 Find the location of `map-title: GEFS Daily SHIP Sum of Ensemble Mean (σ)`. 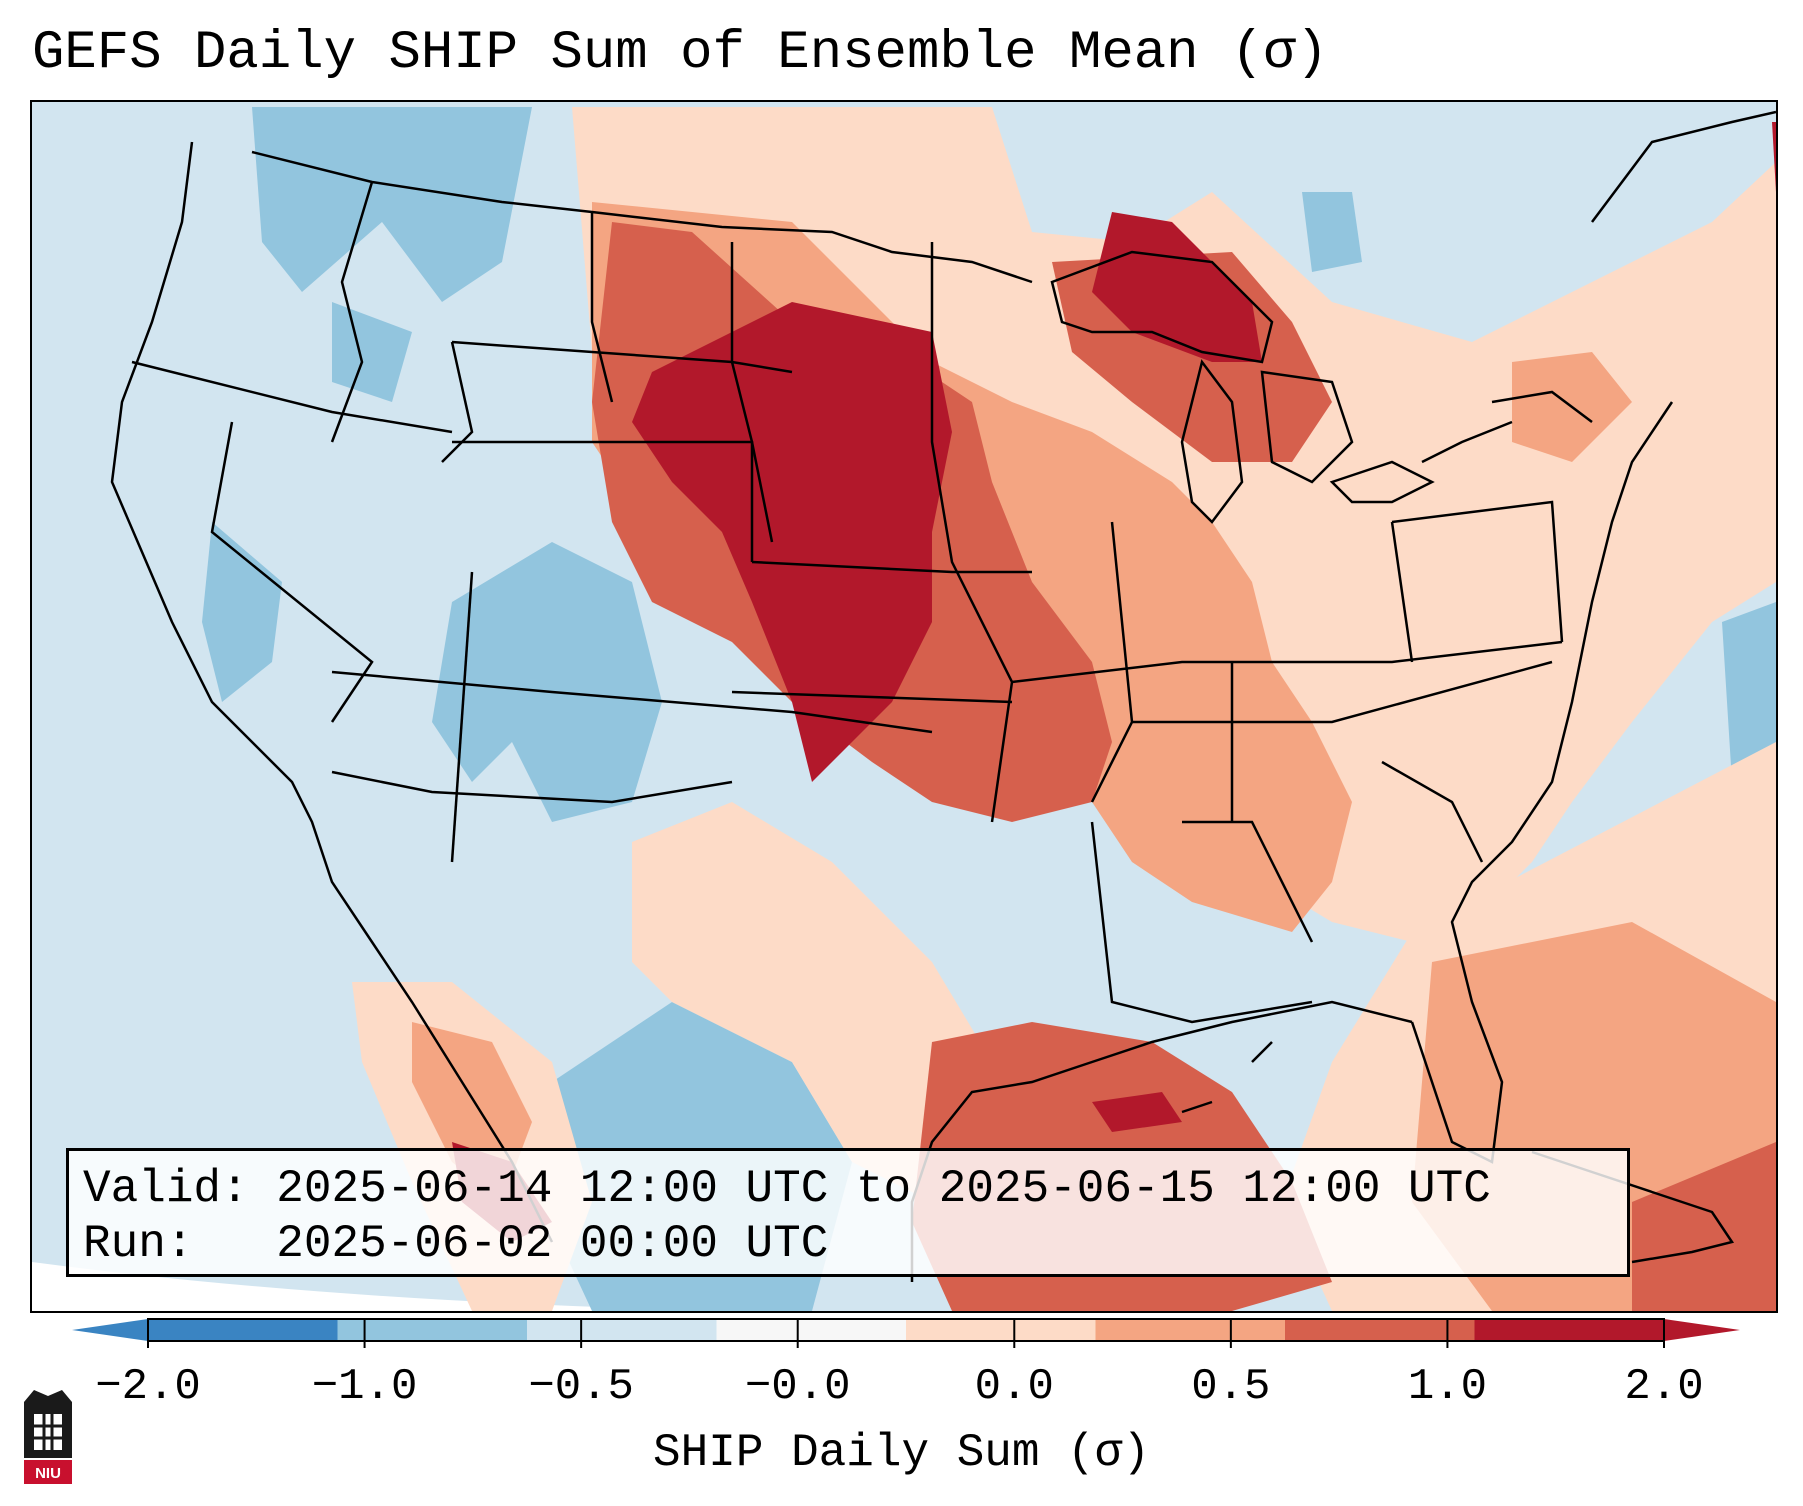

map-title: GEFS Daily SHIP Sum of Ensemble Mean (σ) is located at coordinates (680, 53).